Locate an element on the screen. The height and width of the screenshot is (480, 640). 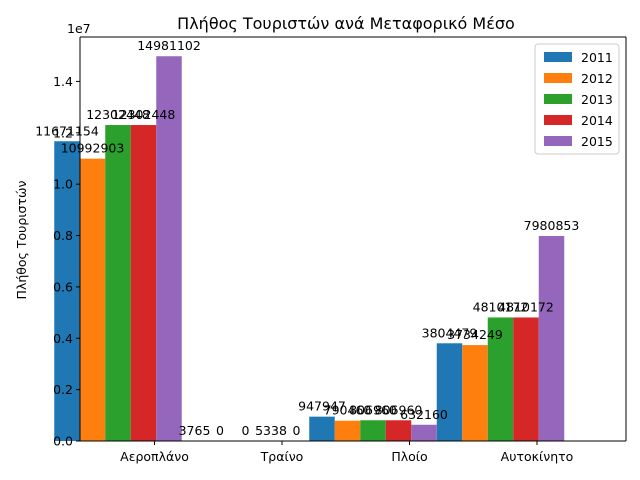
y-axis-label: Πλήθος Τουριστών is located at coordinates (21, 240).